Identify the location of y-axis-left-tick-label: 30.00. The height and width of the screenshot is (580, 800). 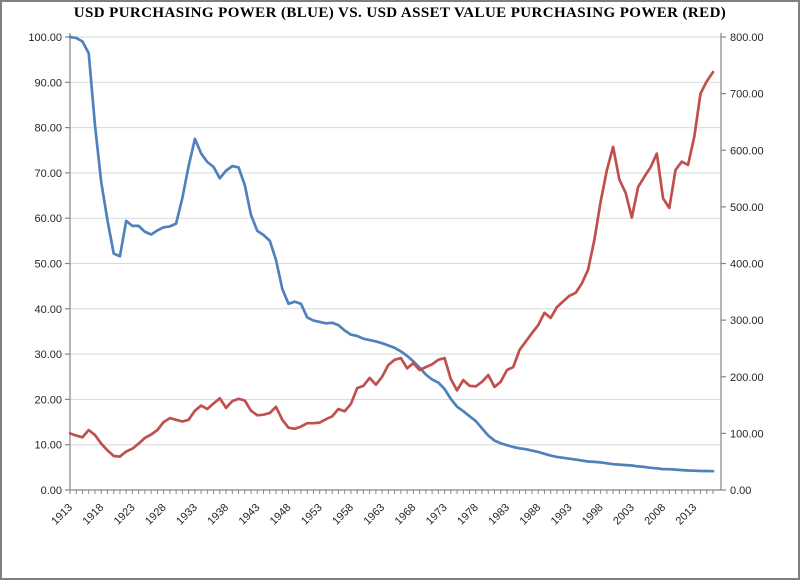
(48, 355).